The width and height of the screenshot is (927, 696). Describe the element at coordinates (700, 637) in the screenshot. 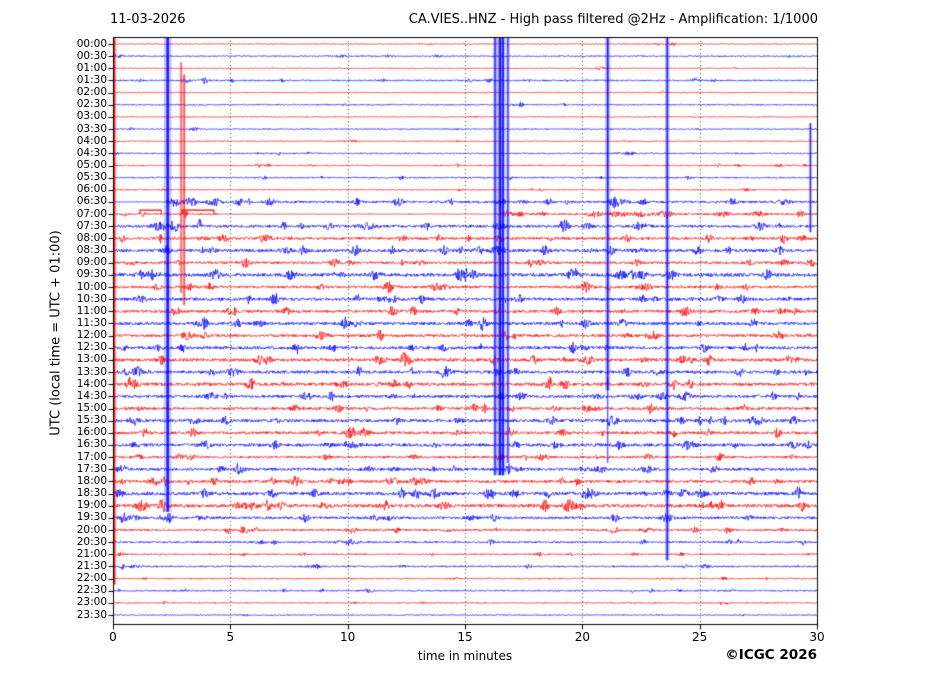

I see `x-tick-label: 25` at that location.